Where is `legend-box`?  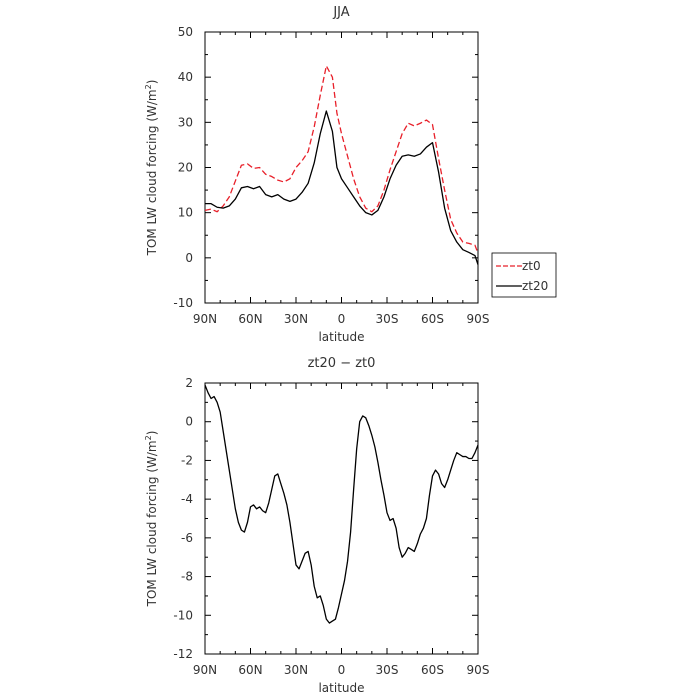
legend-box is located at coordinates (524, 275).